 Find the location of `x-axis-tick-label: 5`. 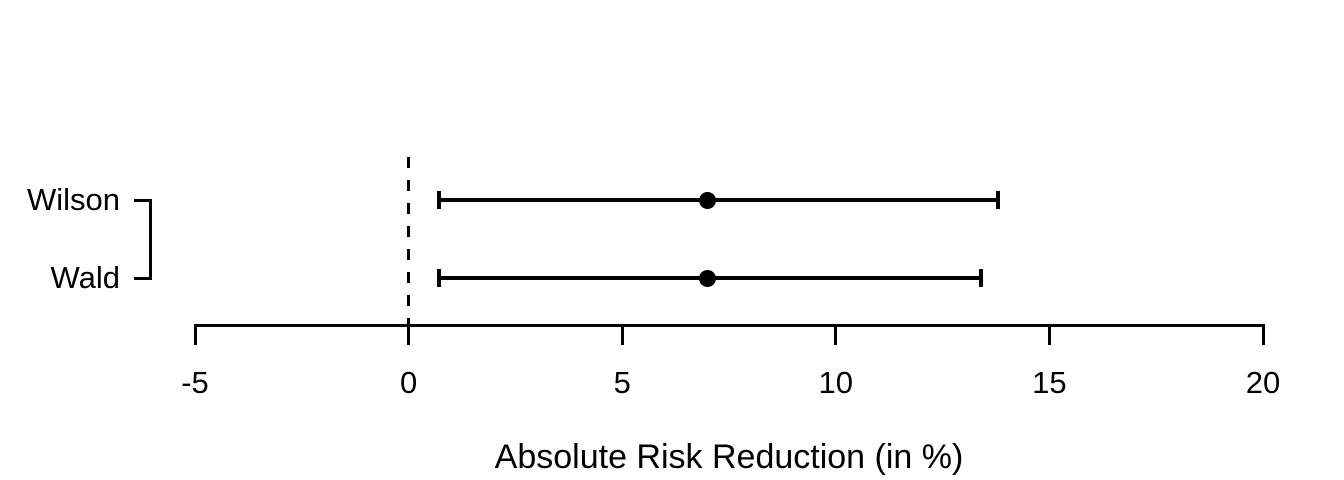

x-axis-tick-label: 5 is located at coordinates (622, 382).